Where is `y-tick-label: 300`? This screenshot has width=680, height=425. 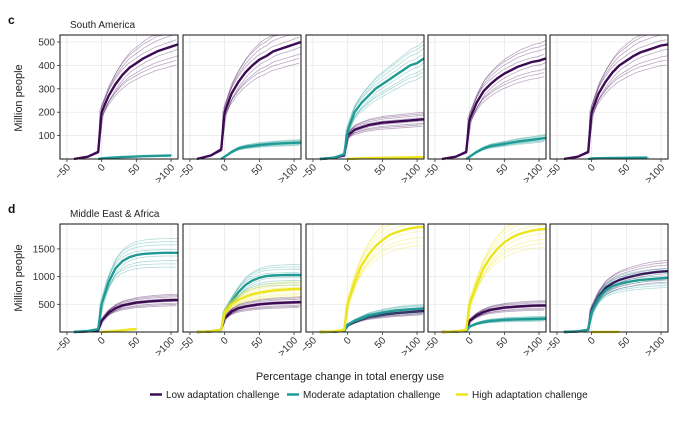
y-tick-label: 300 is located at coordinates (46, 89).